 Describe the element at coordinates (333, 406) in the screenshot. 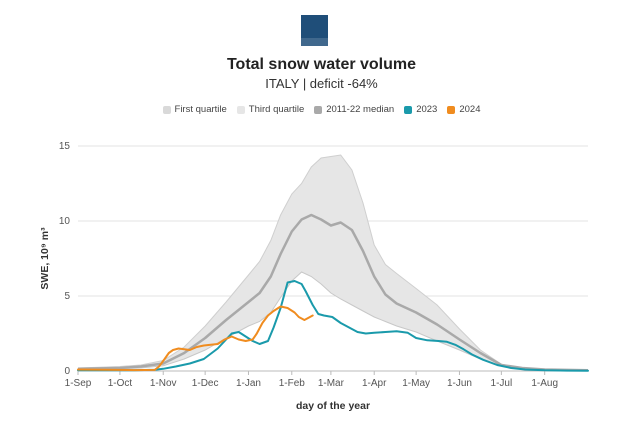

I see `x-axis-title: day of the year` at that location.